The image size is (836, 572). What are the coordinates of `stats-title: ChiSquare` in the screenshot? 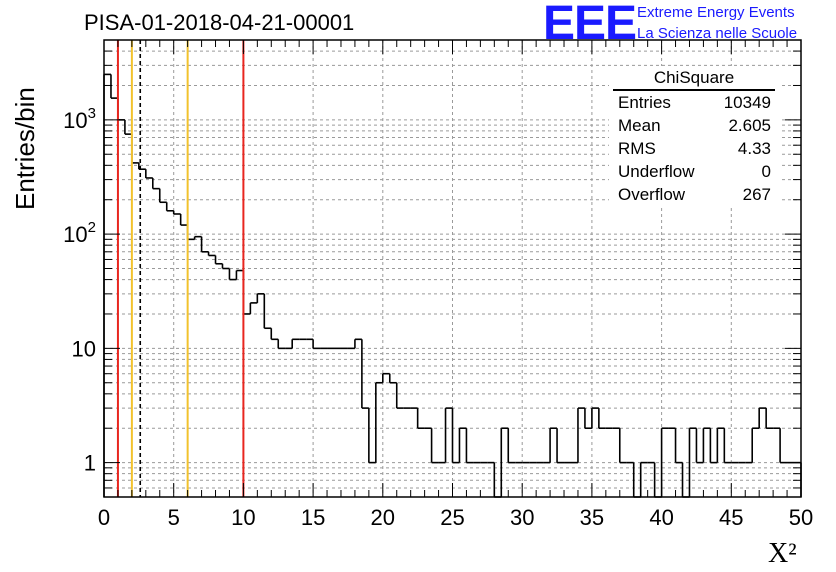 It's located at (694, 78).